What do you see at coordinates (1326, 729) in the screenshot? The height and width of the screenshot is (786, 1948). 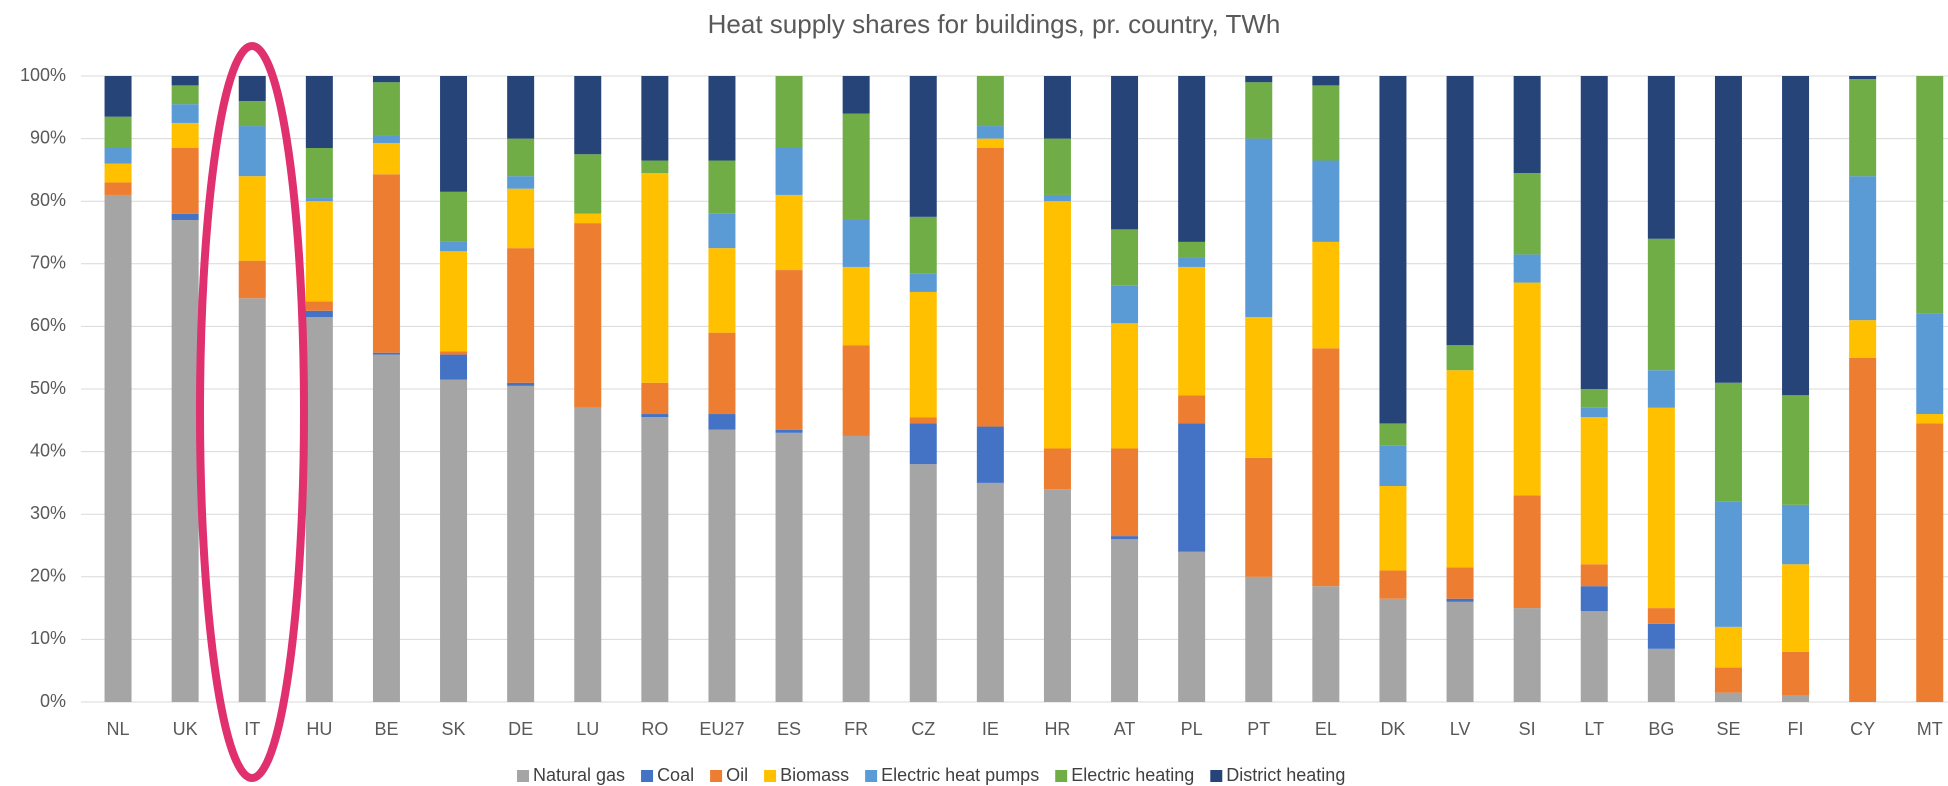 I see `x-tick-label: EL` at bounding box center [1326, 729].